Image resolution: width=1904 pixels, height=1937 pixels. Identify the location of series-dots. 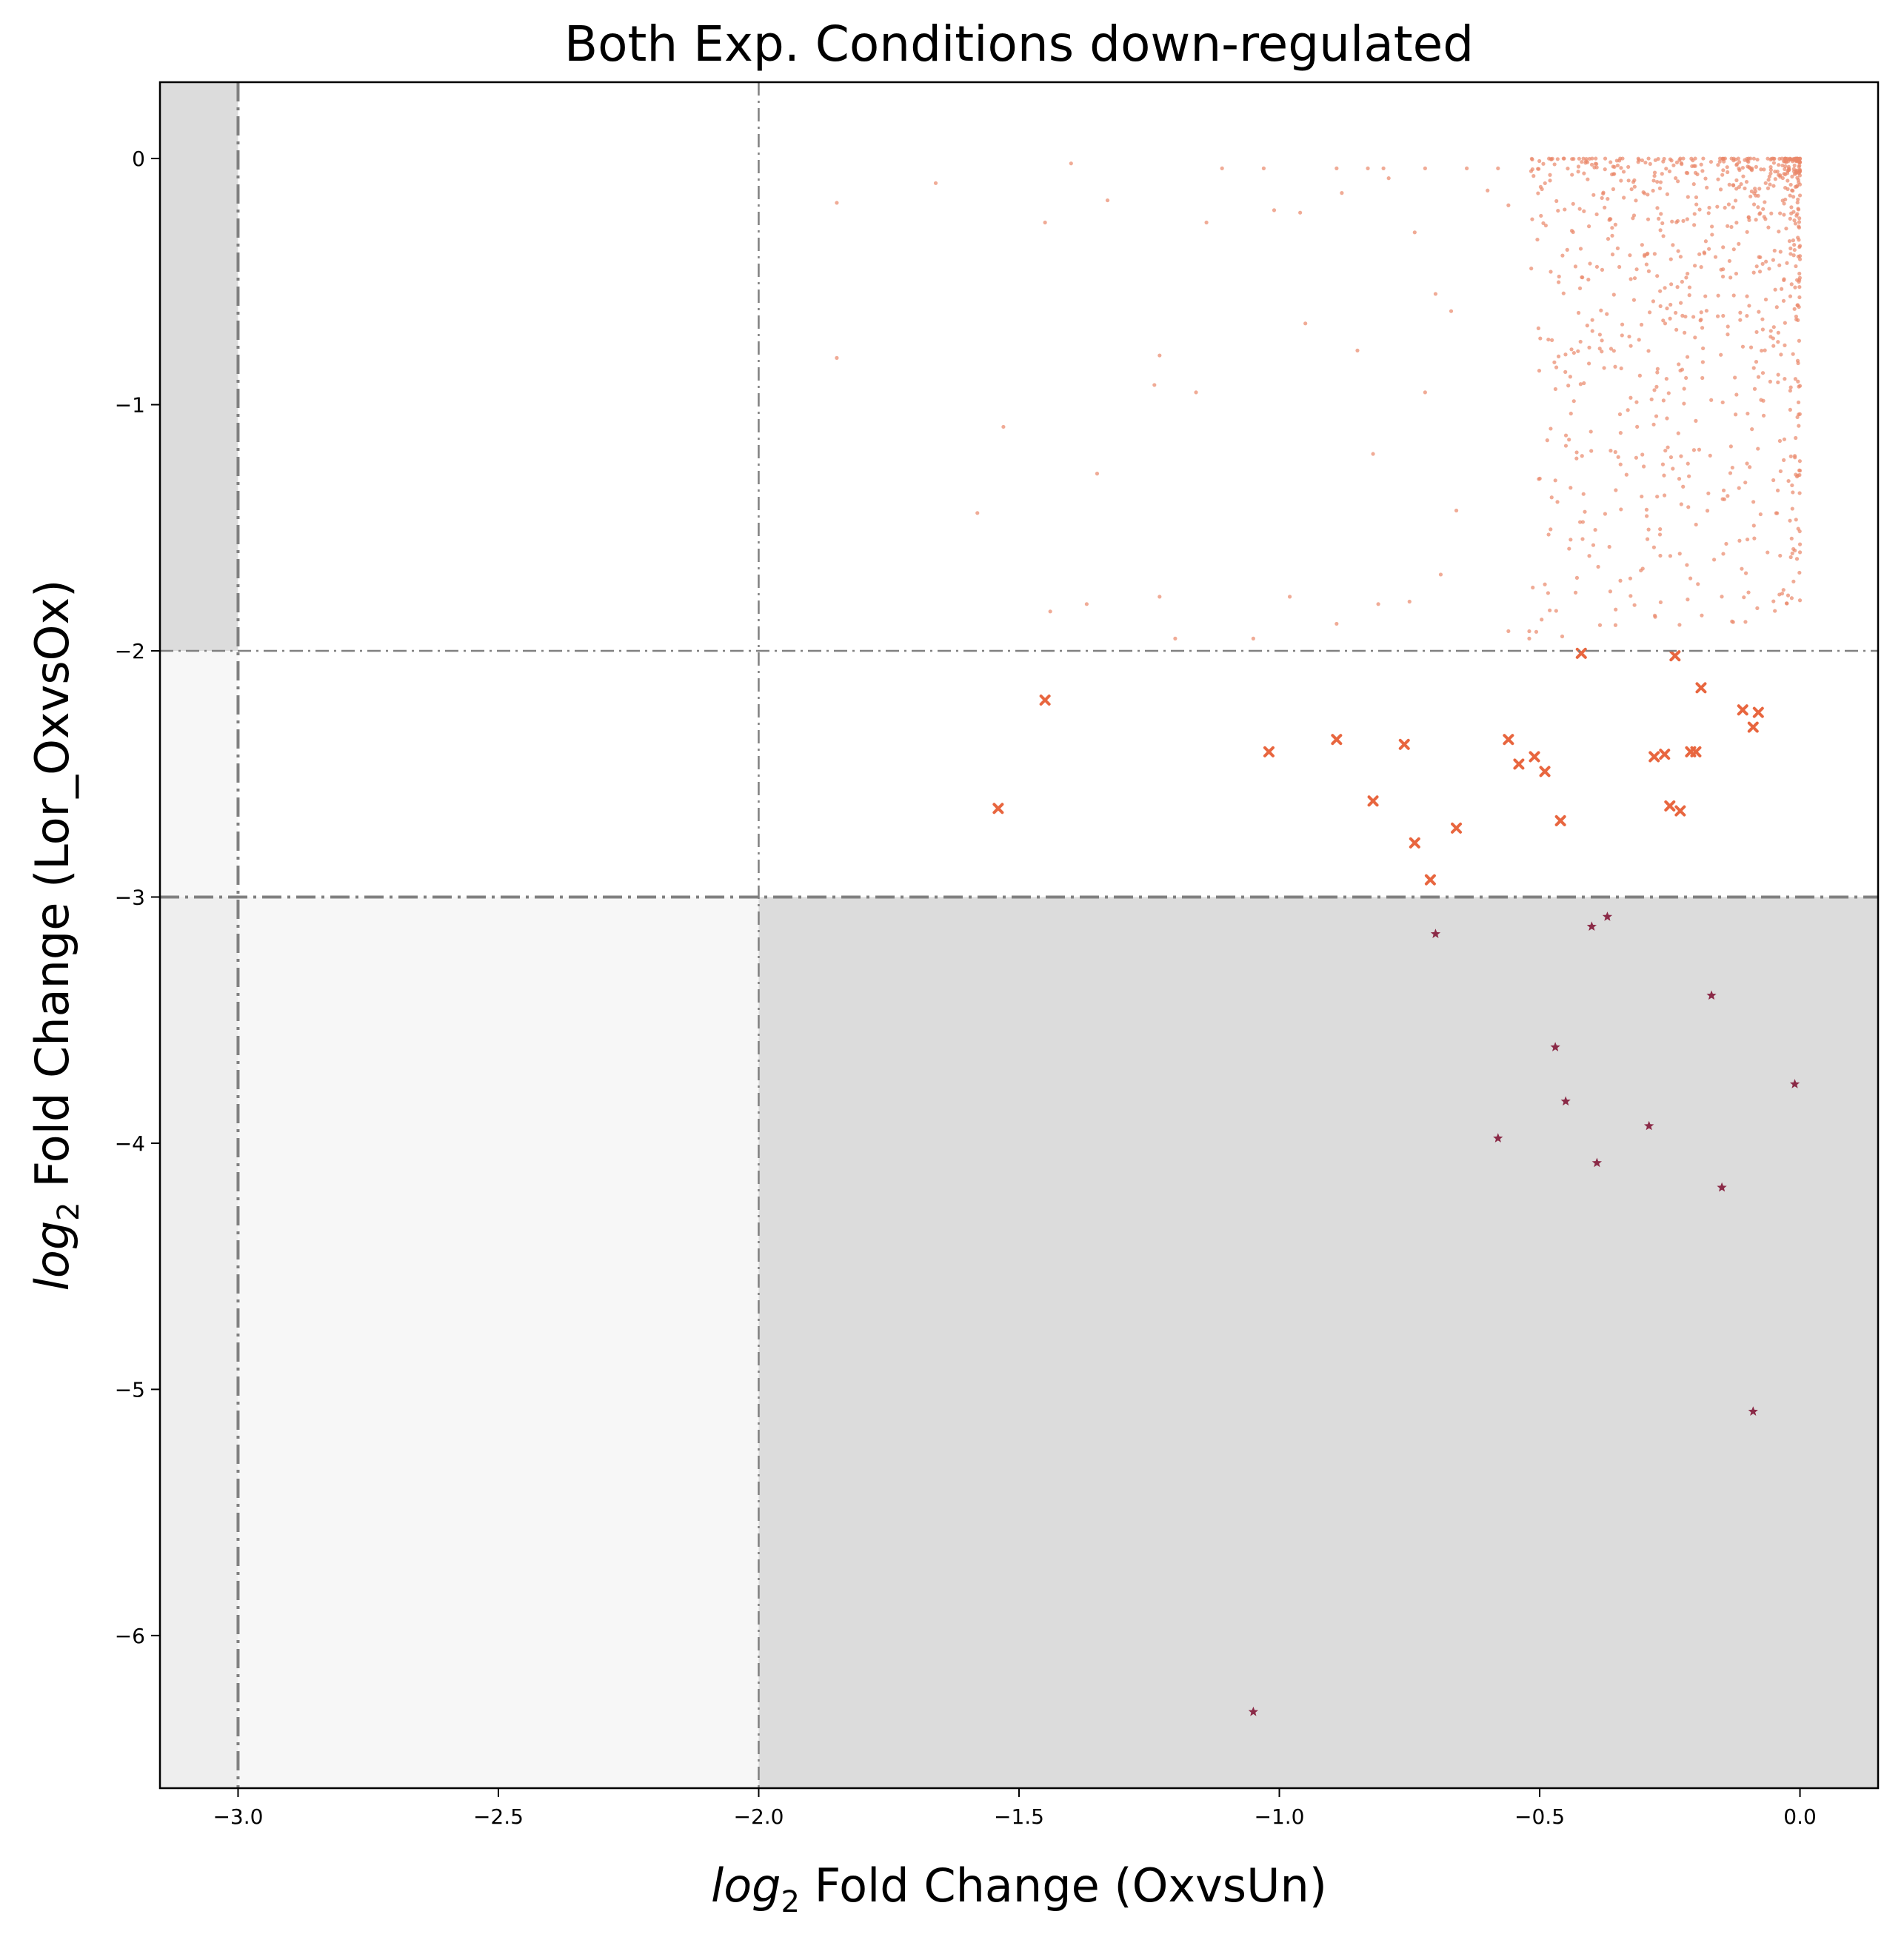
(1319, 398).